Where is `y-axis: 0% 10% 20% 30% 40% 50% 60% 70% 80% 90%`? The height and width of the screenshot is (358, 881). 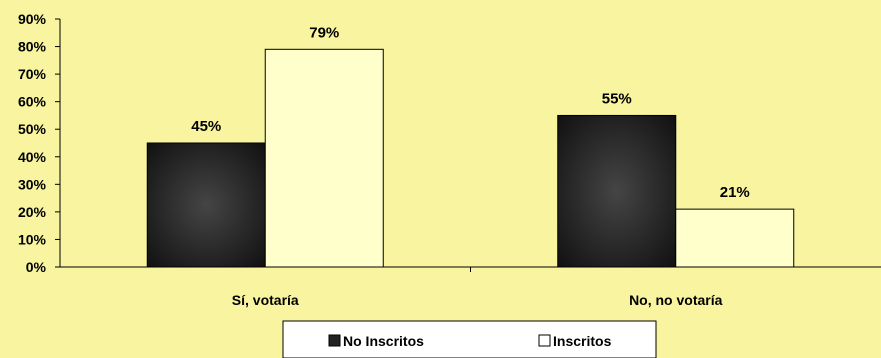 y-axis: 0% 10% 20% 30% 40% 50% 60% 70% 80% 90% is located at coordinates (39, 143).